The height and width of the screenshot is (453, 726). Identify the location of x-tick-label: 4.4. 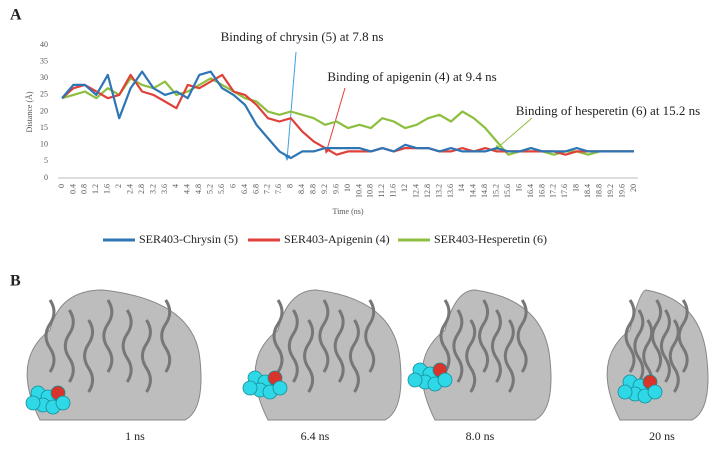
(187, 189).